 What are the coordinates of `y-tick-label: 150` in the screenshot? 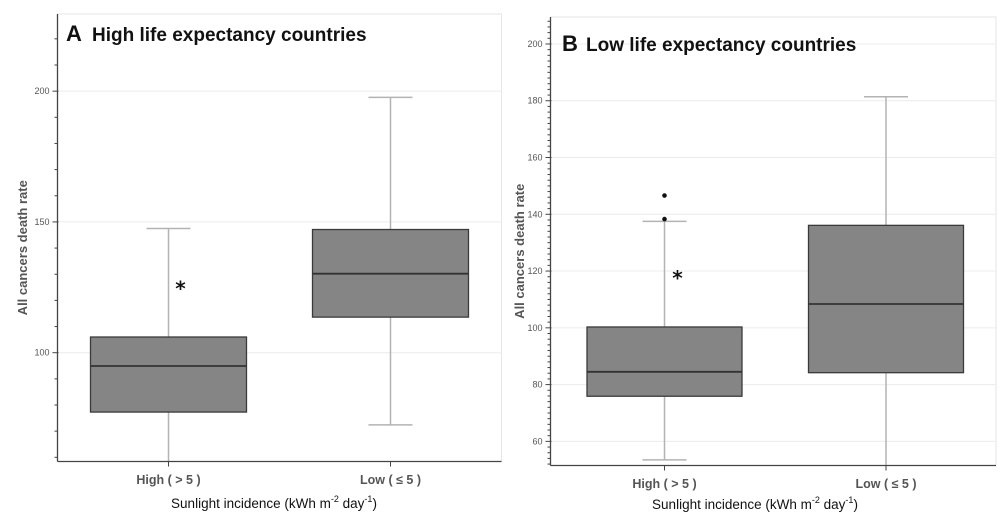 It's located at (41, 222).